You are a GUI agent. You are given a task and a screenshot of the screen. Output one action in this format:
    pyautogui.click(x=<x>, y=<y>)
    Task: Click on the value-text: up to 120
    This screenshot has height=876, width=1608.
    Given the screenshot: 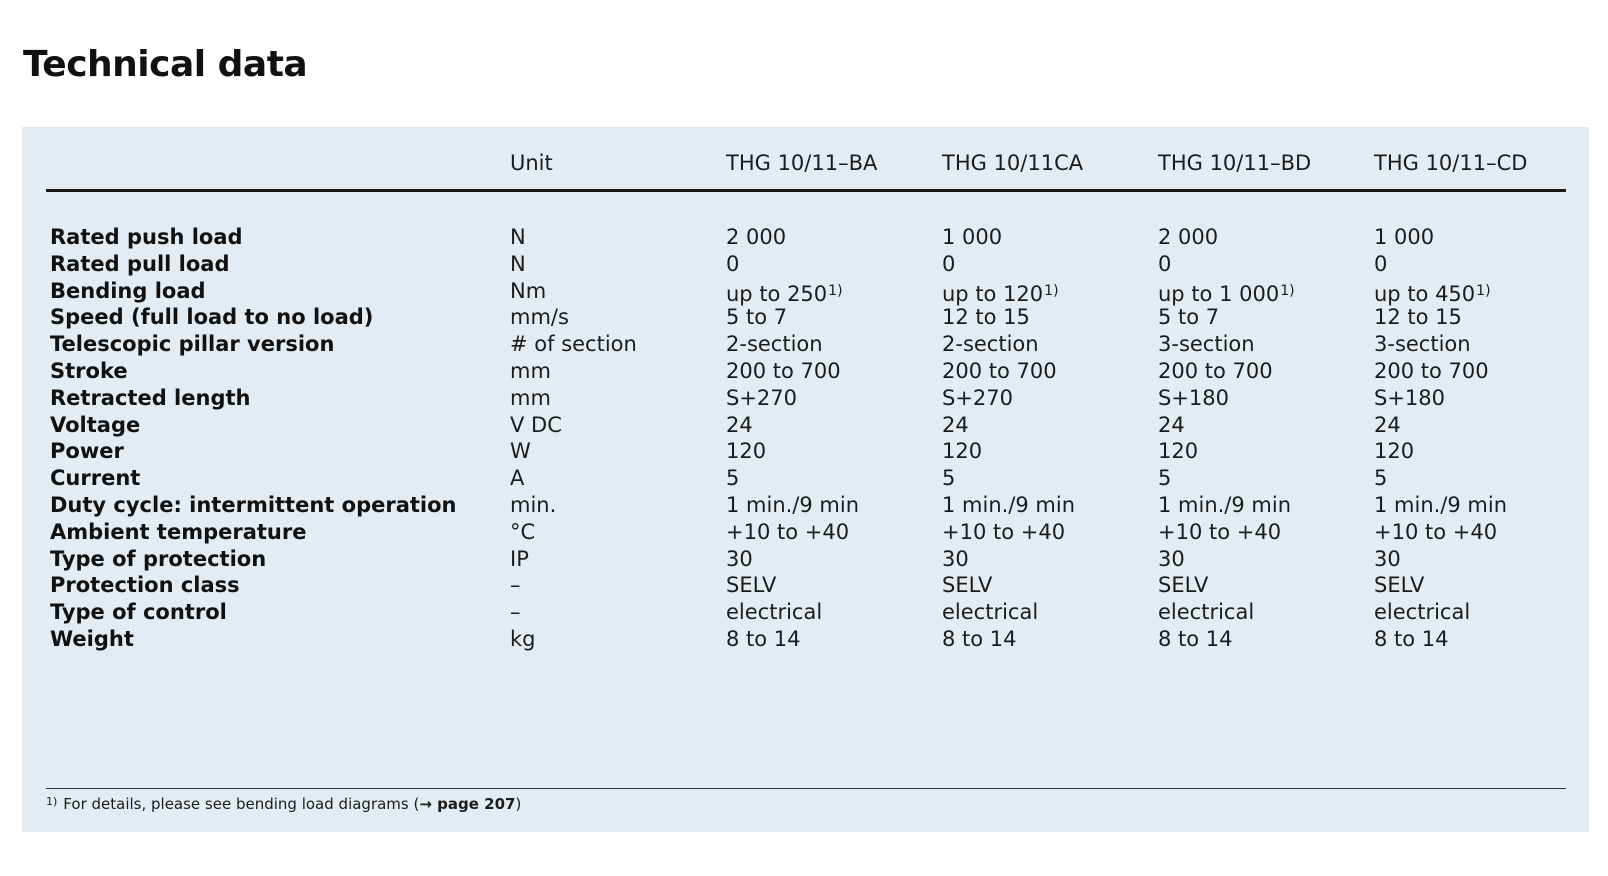 What is the action you would take?
    pyautogui.click(x=993, y=293)
    